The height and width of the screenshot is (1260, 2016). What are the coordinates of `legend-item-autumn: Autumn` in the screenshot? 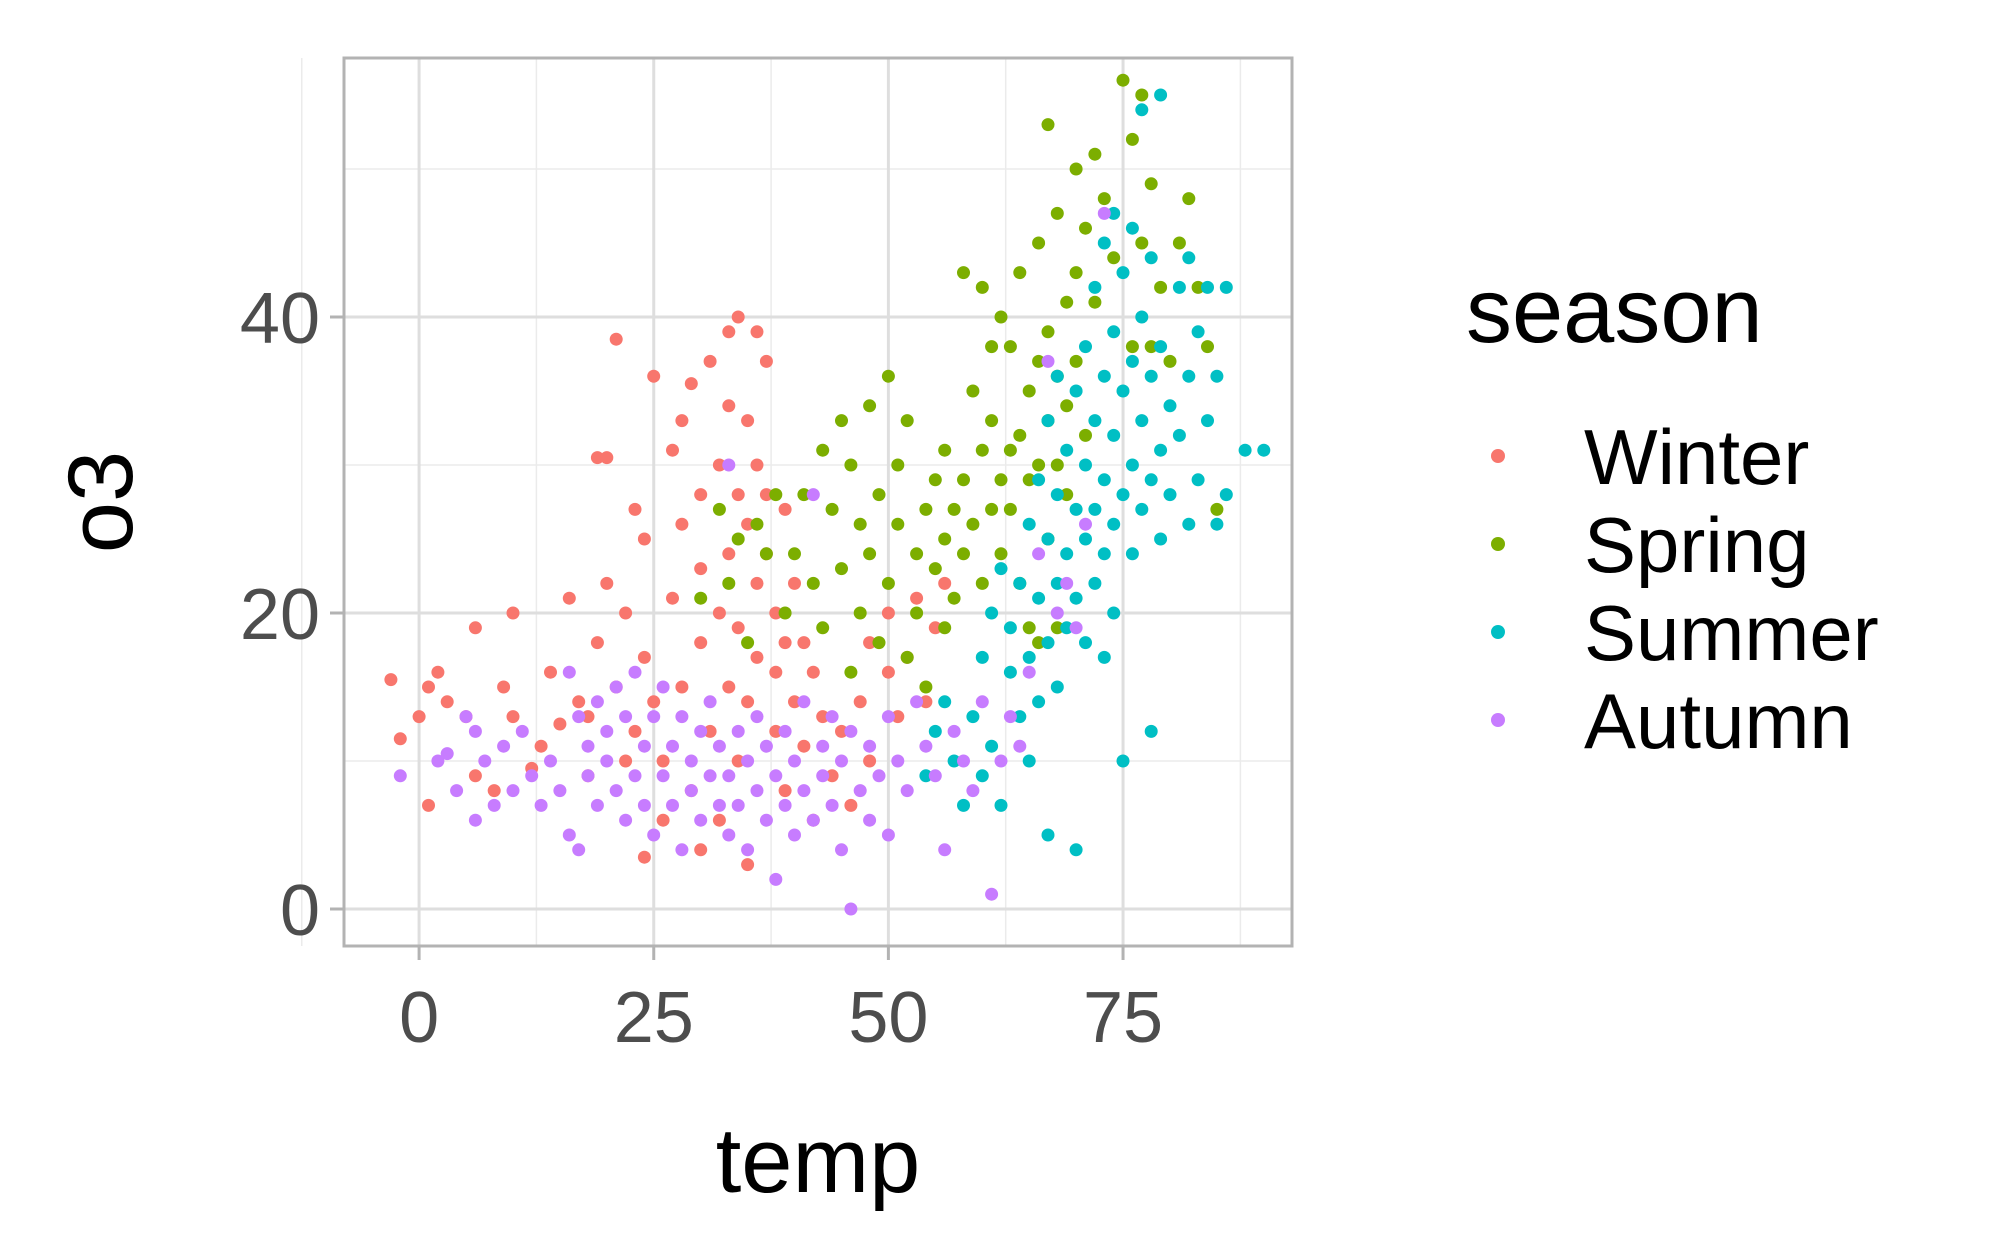 It's located at (1672, 721).